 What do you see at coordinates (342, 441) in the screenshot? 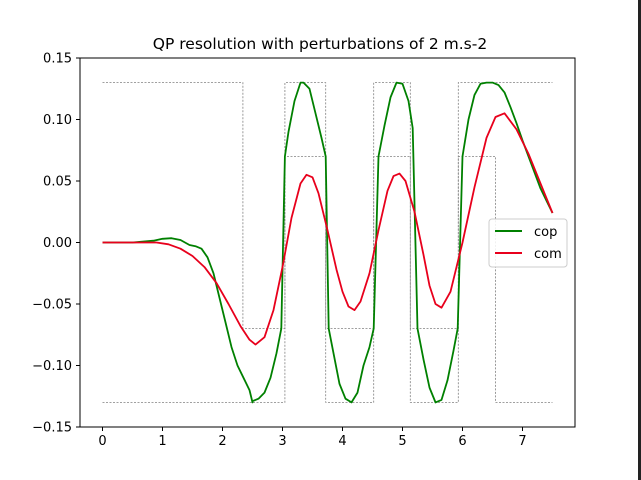
I see `x-tick-label: 4` at bounding box center [342, 441].